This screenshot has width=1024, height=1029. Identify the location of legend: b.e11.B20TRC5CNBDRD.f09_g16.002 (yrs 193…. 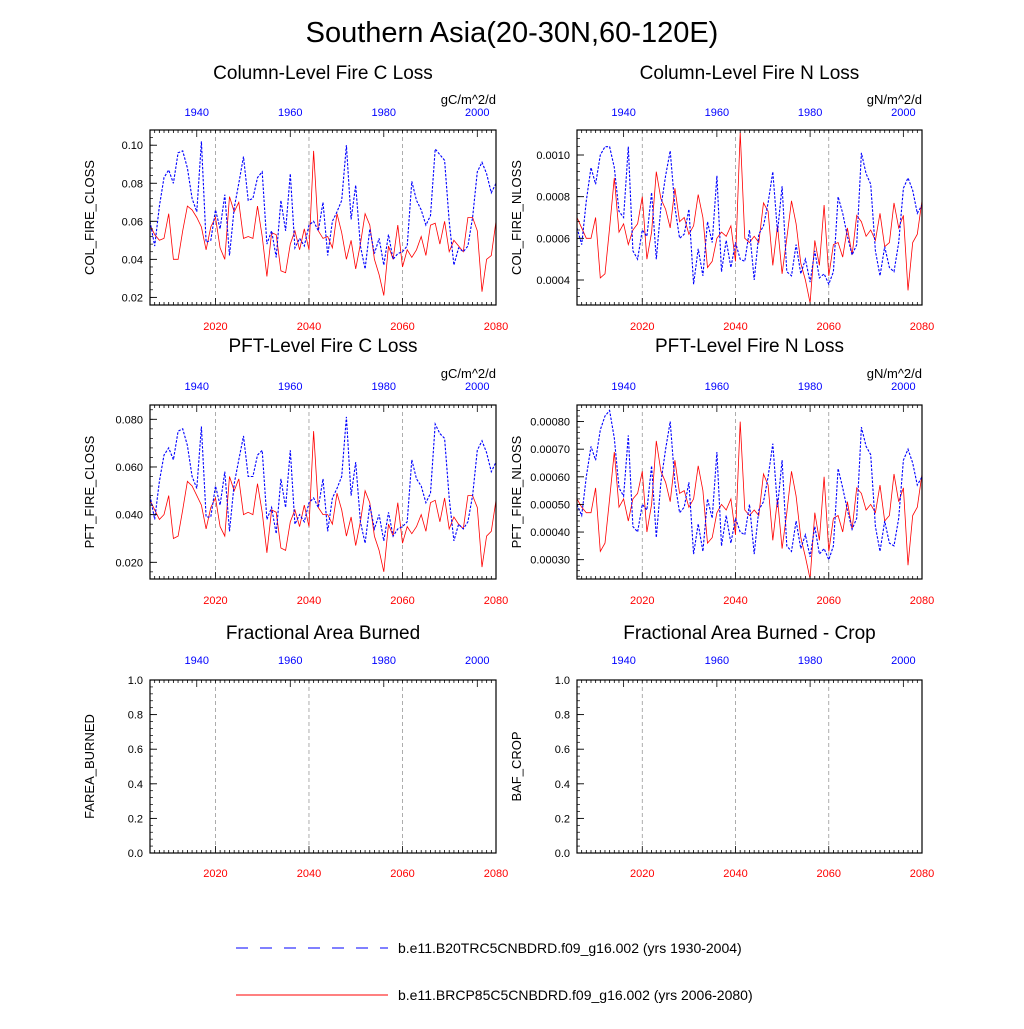
(494, 971).